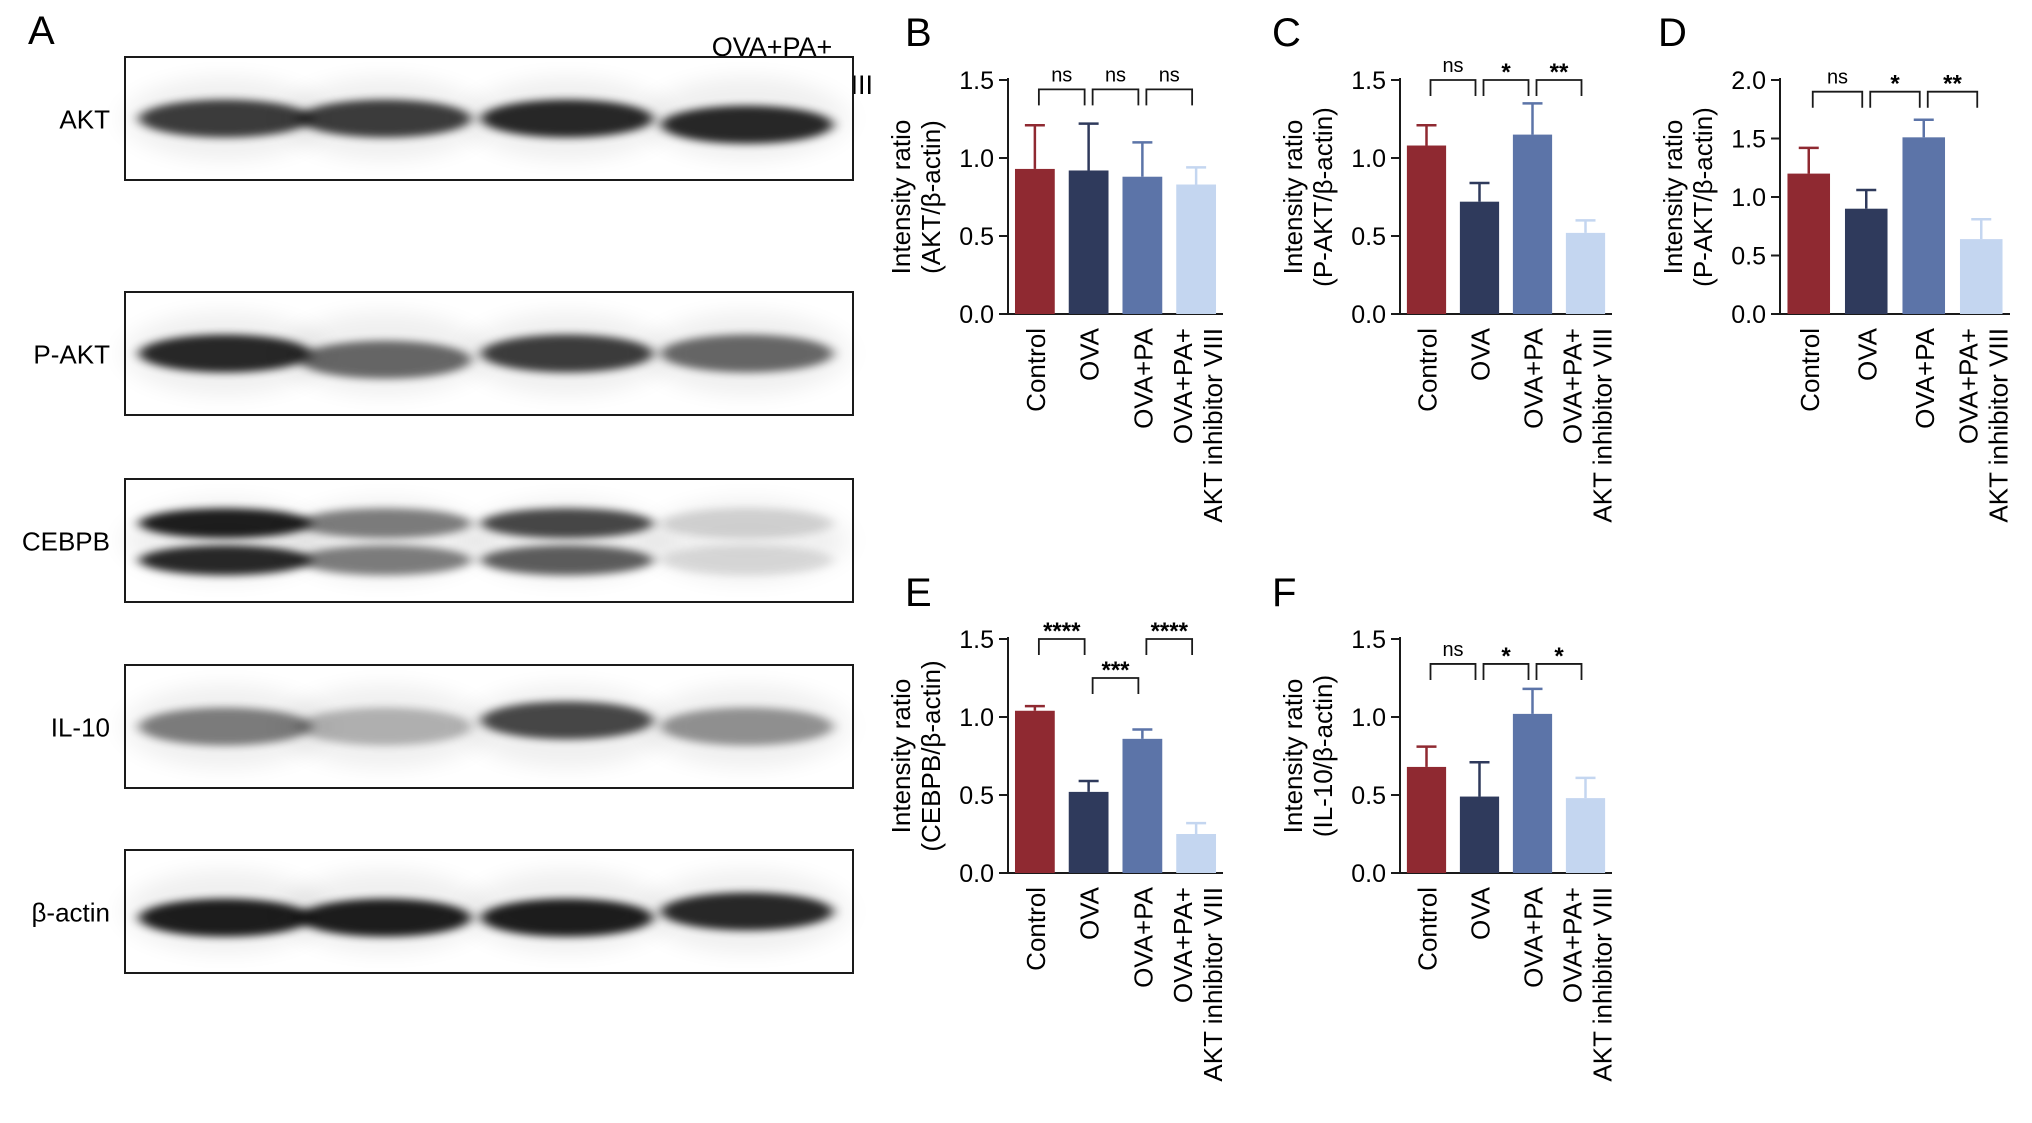 The image size is (2032, 1123). What do you see at coordinates (1748, 81) in the screenshot?
I see `y-tick-label: 2.0` at bounding box center [1748, 81].